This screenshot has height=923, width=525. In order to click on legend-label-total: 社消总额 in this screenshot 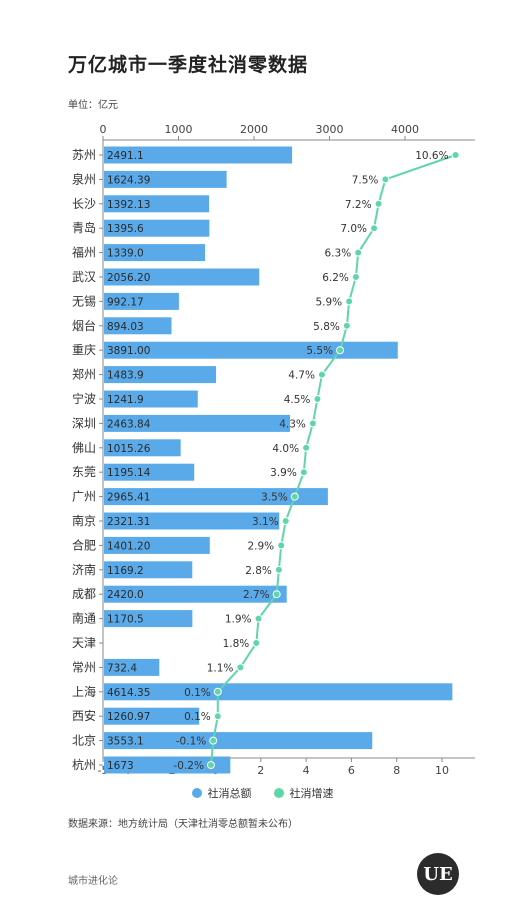, I will do `click(229, 793)`.